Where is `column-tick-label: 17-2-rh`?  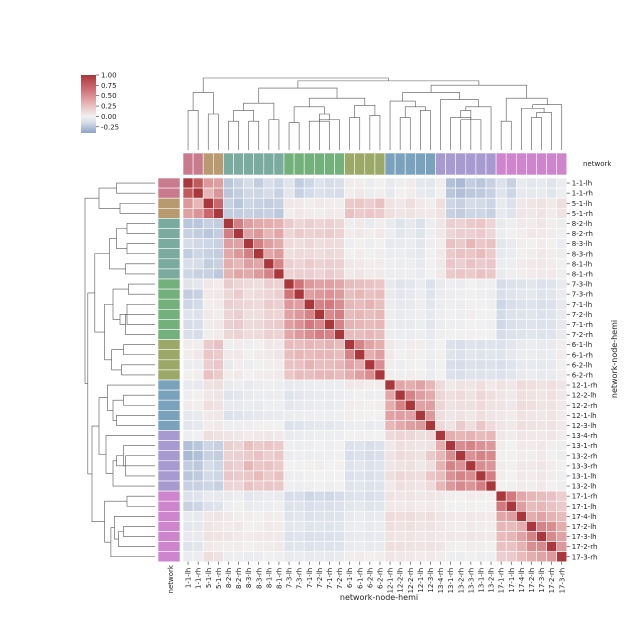 column-tick-label: 17-2-rh is located at coordinates (552, 581).